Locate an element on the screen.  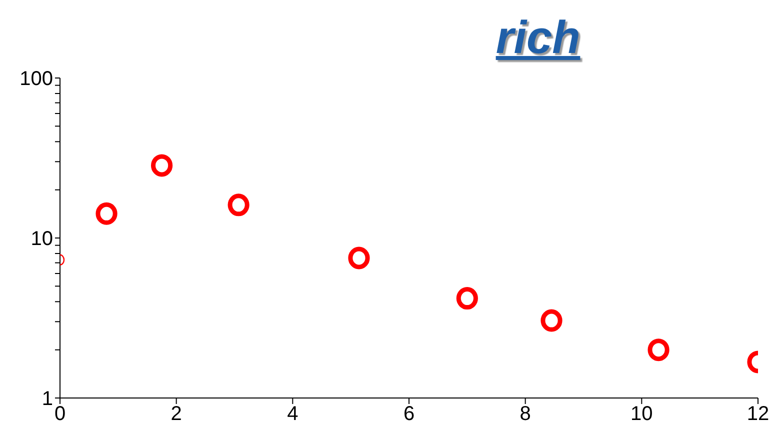
x-tick-label: 10 is located at coordinates (641, 414).